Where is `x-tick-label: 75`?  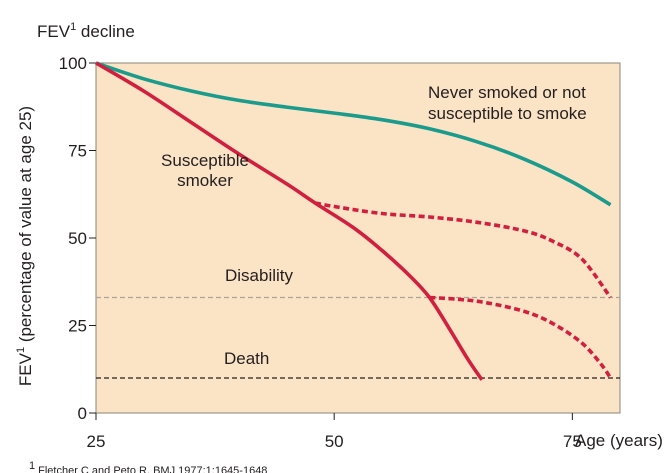
x-tick-label: 75 is located at coordinates (572, 441).